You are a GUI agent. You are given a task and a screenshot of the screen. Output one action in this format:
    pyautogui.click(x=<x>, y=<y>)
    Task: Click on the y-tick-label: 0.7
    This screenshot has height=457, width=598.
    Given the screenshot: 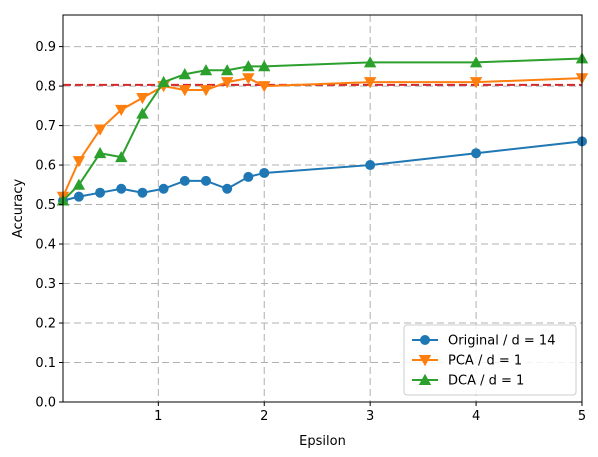 What is the action you would take?
    pyautogui.click(x=45, y=126)
    